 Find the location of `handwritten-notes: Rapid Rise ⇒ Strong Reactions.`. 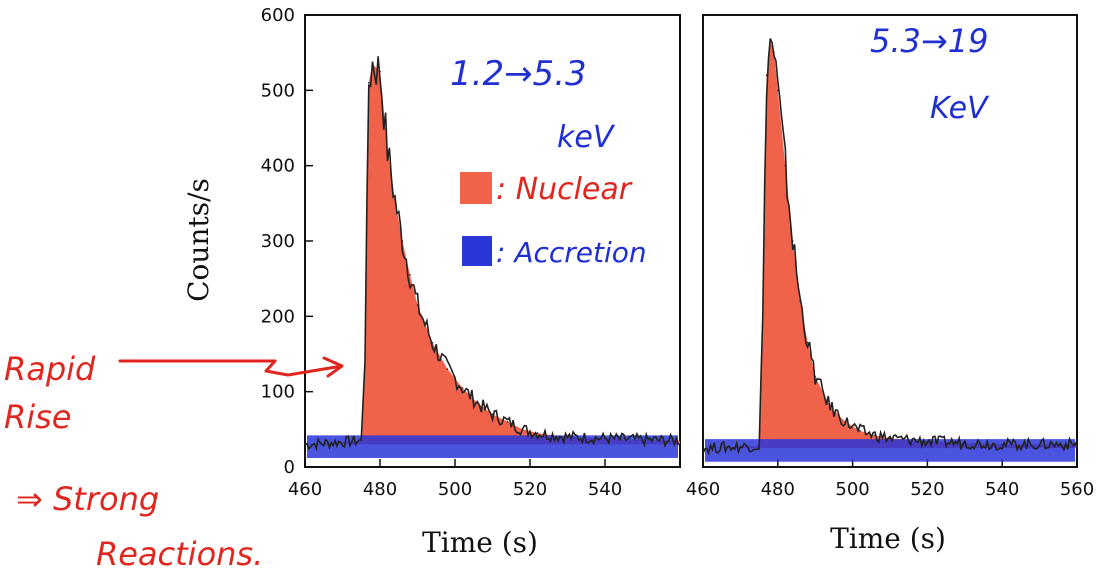

handwritten-notes: Rapid Rise ⇒ Strong Reactions. is located at coordinates (174, 461).